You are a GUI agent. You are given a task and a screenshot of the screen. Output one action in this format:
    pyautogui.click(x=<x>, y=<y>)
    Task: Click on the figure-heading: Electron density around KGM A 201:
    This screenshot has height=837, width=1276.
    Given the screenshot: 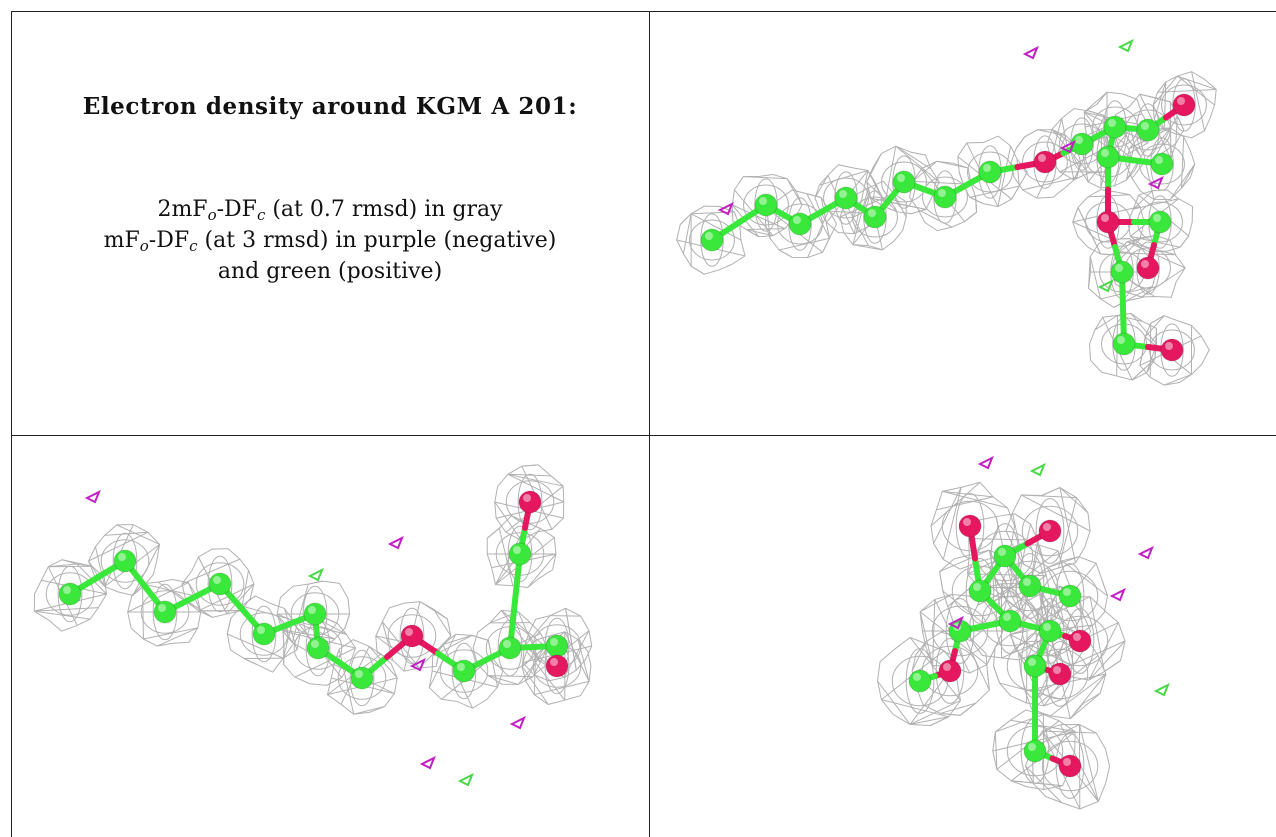 What is the action you would take?
    pyautogui.click(x=330, y=106)
    